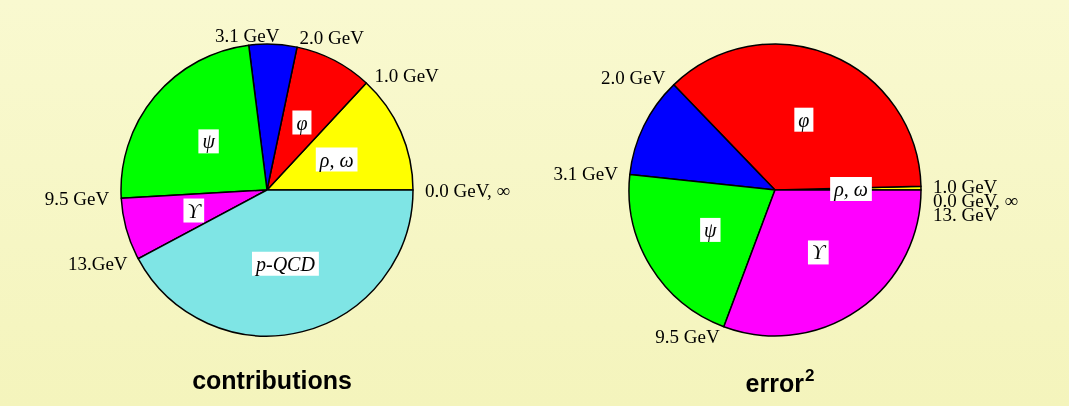 This screenshot has width=1069, height=406. Describe the element at coordinates (407, 76) in the screenshot. I see `text: 1.0 GeV` at that location.